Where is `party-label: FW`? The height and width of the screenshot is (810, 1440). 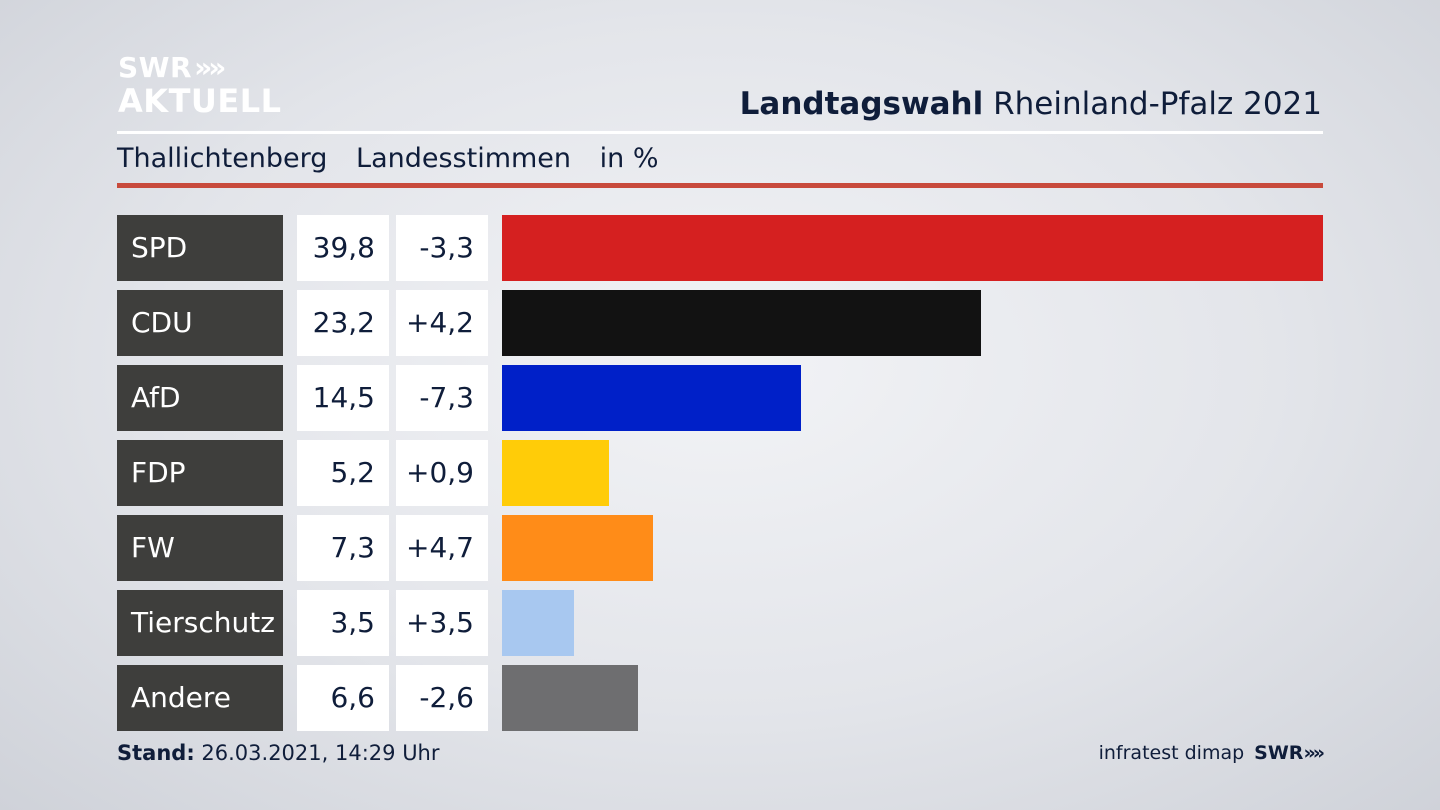 party-label: FW is located at coordinates (200, 548).